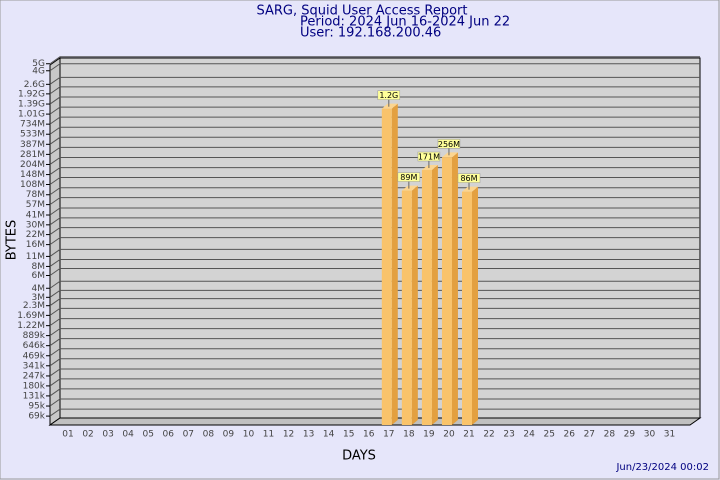 This screenshot has height=480, width=720. I want to click on x-tick-label: 03, so click(107, 435).